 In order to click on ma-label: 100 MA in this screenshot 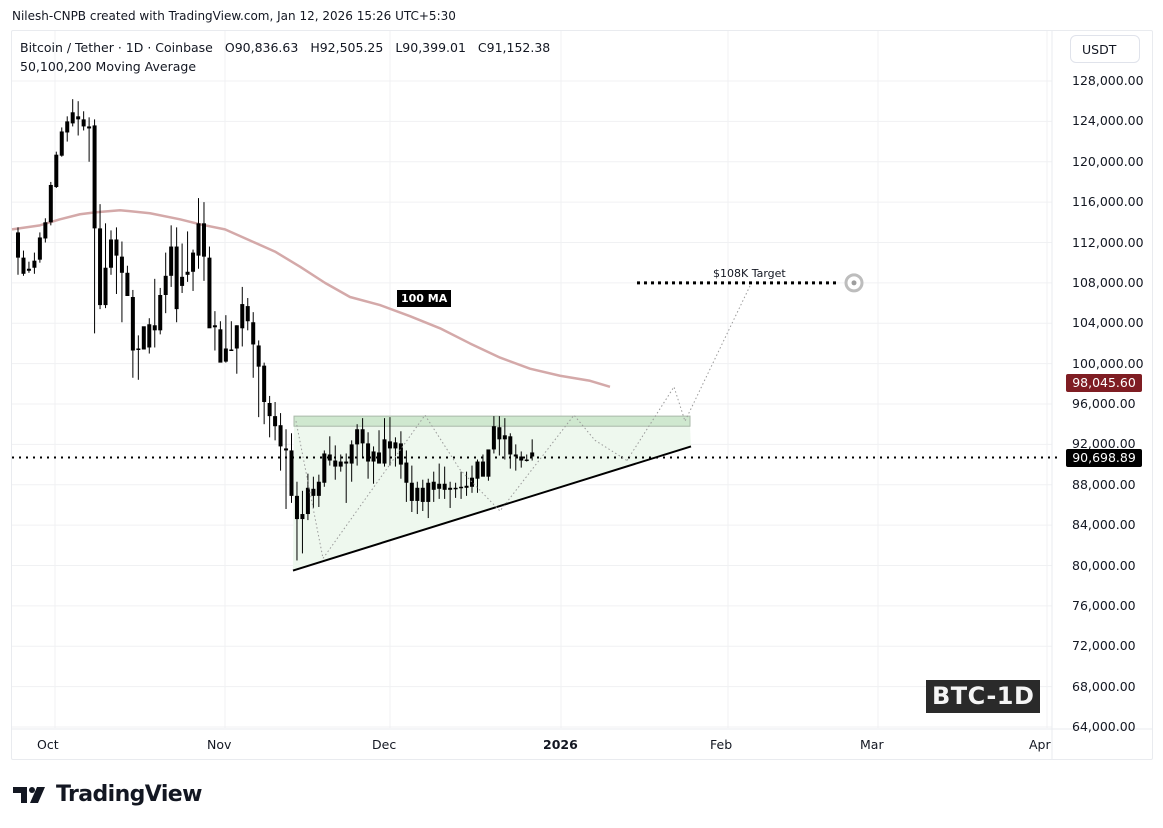, I will do `click(424, 298)`.